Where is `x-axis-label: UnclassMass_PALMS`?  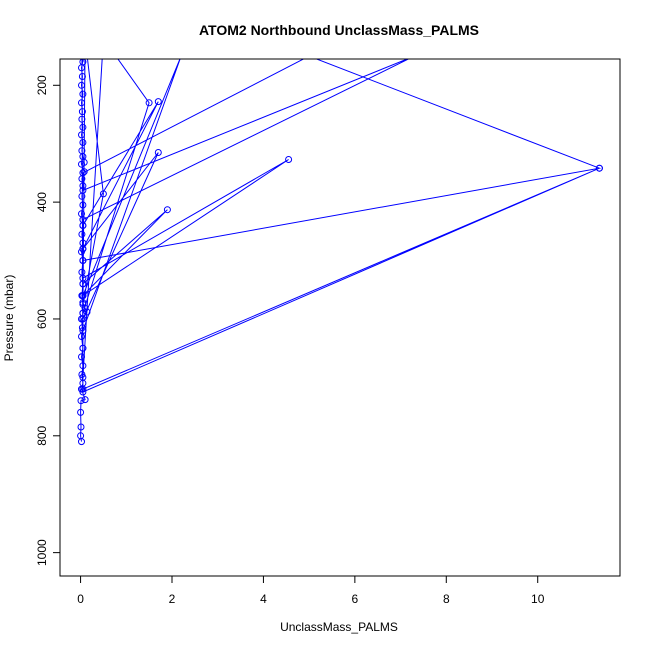 x-axis-label: UnclassMass_PALMS is located at coordinates (339, 627).